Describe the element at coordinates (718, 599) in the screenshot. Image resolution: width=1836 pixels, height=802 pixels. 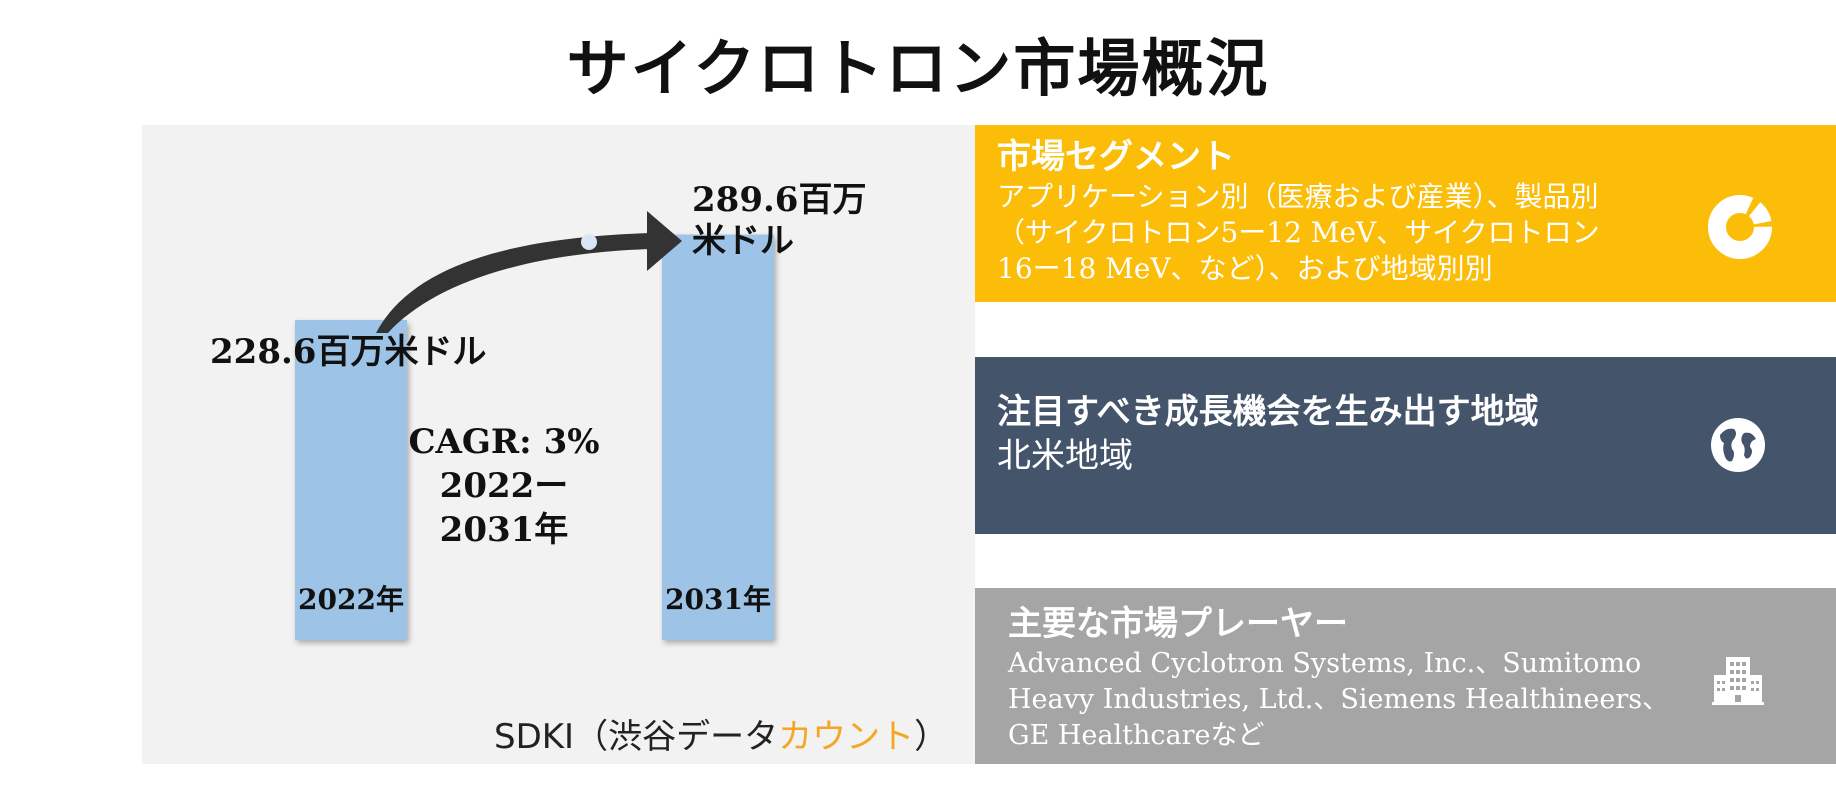
I see `category-label-1: 2031年` at that location.